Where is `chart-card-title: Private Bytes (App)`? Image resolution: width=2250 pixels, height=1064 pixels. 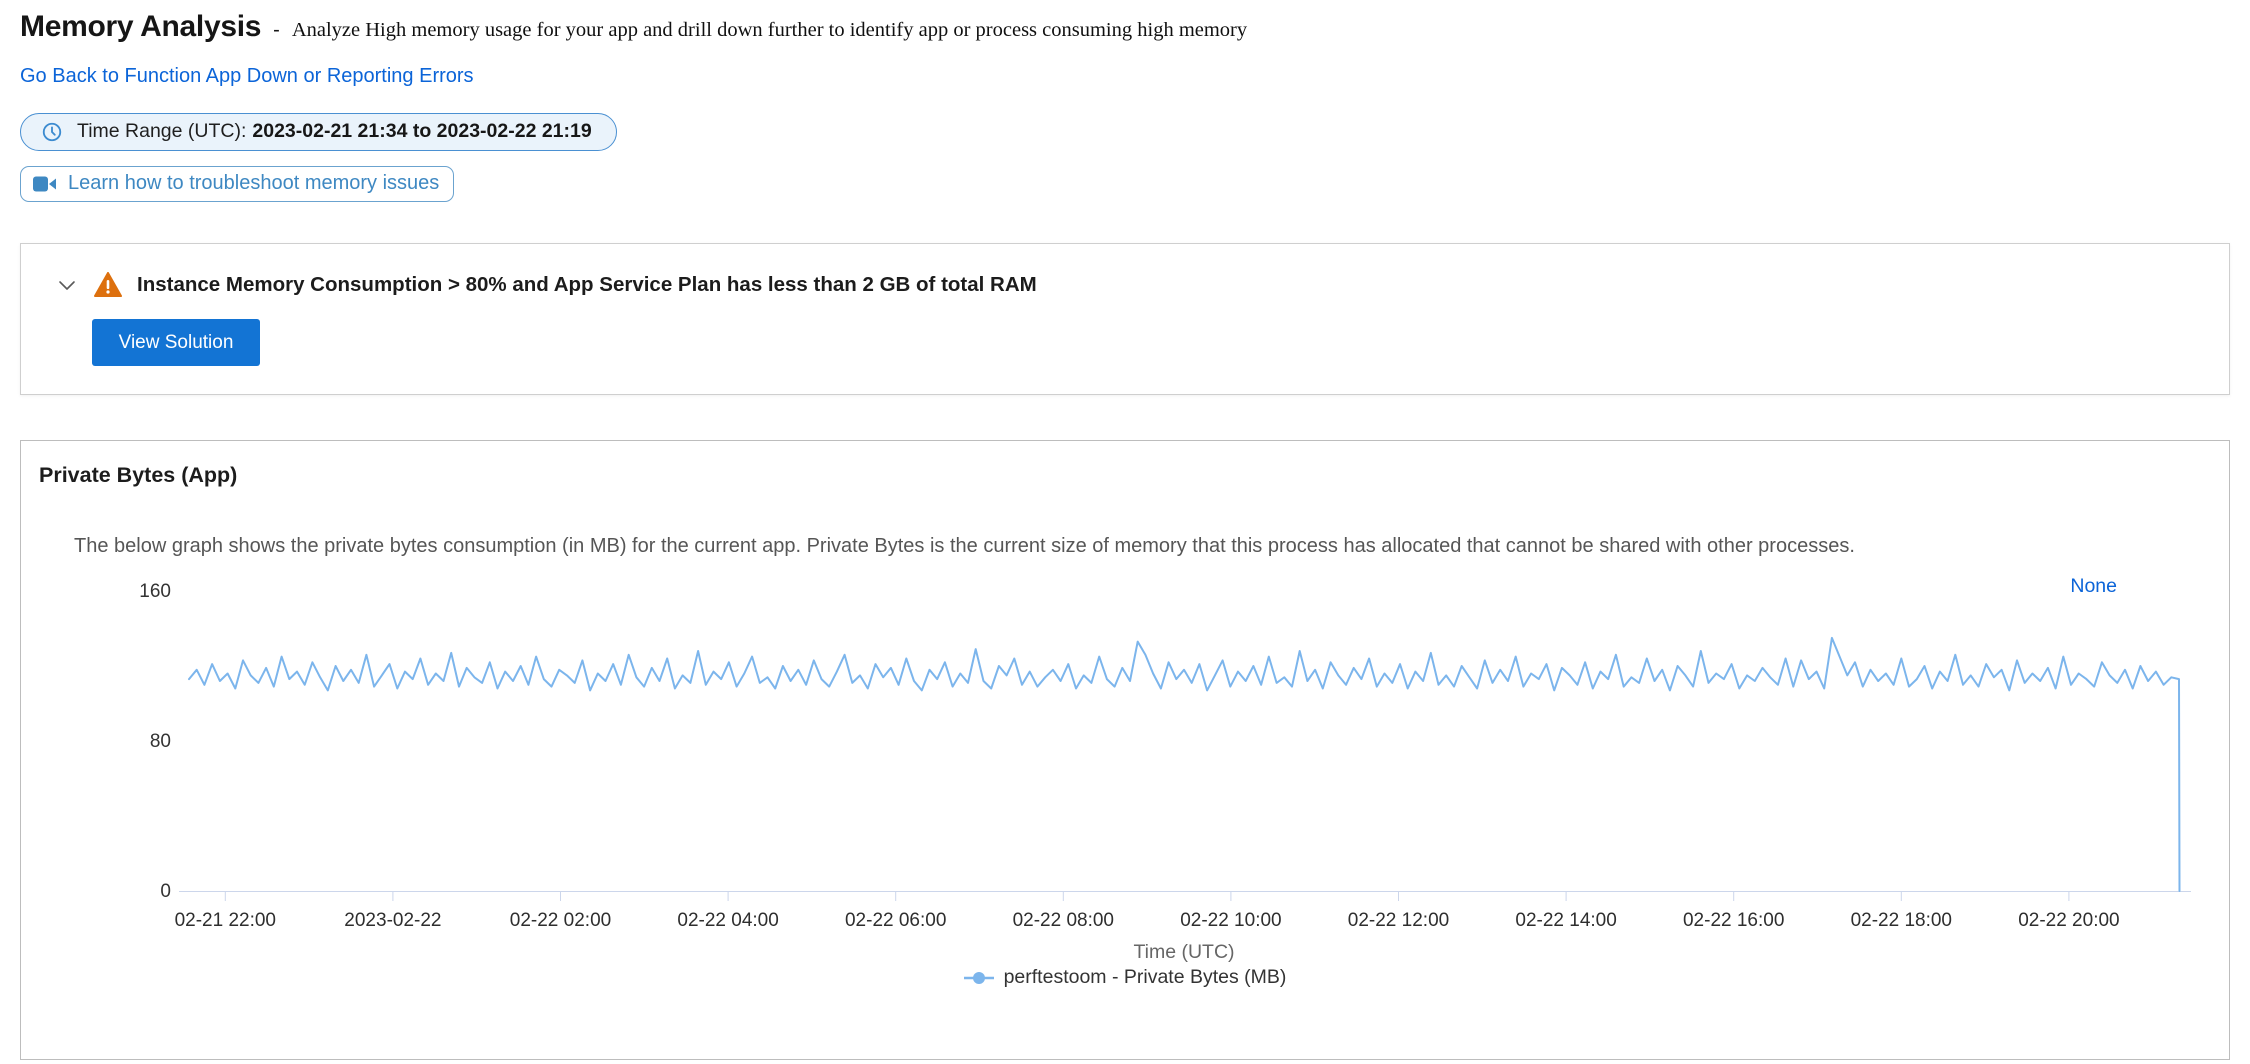
chart-card-title: Private Bytes (App) is located at coordinates (138, 475).